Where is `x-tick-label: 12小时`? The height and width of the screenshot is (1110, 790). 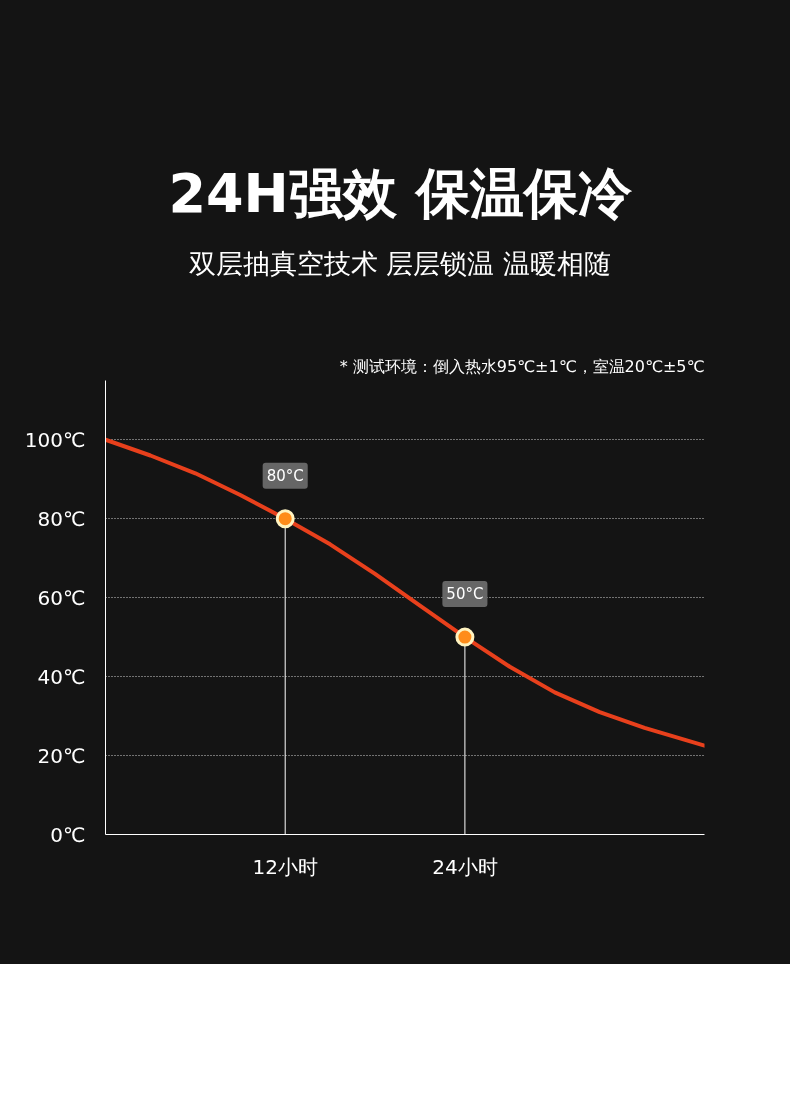 x-tick-label: 12小时 is located at coordinates (285, 866).